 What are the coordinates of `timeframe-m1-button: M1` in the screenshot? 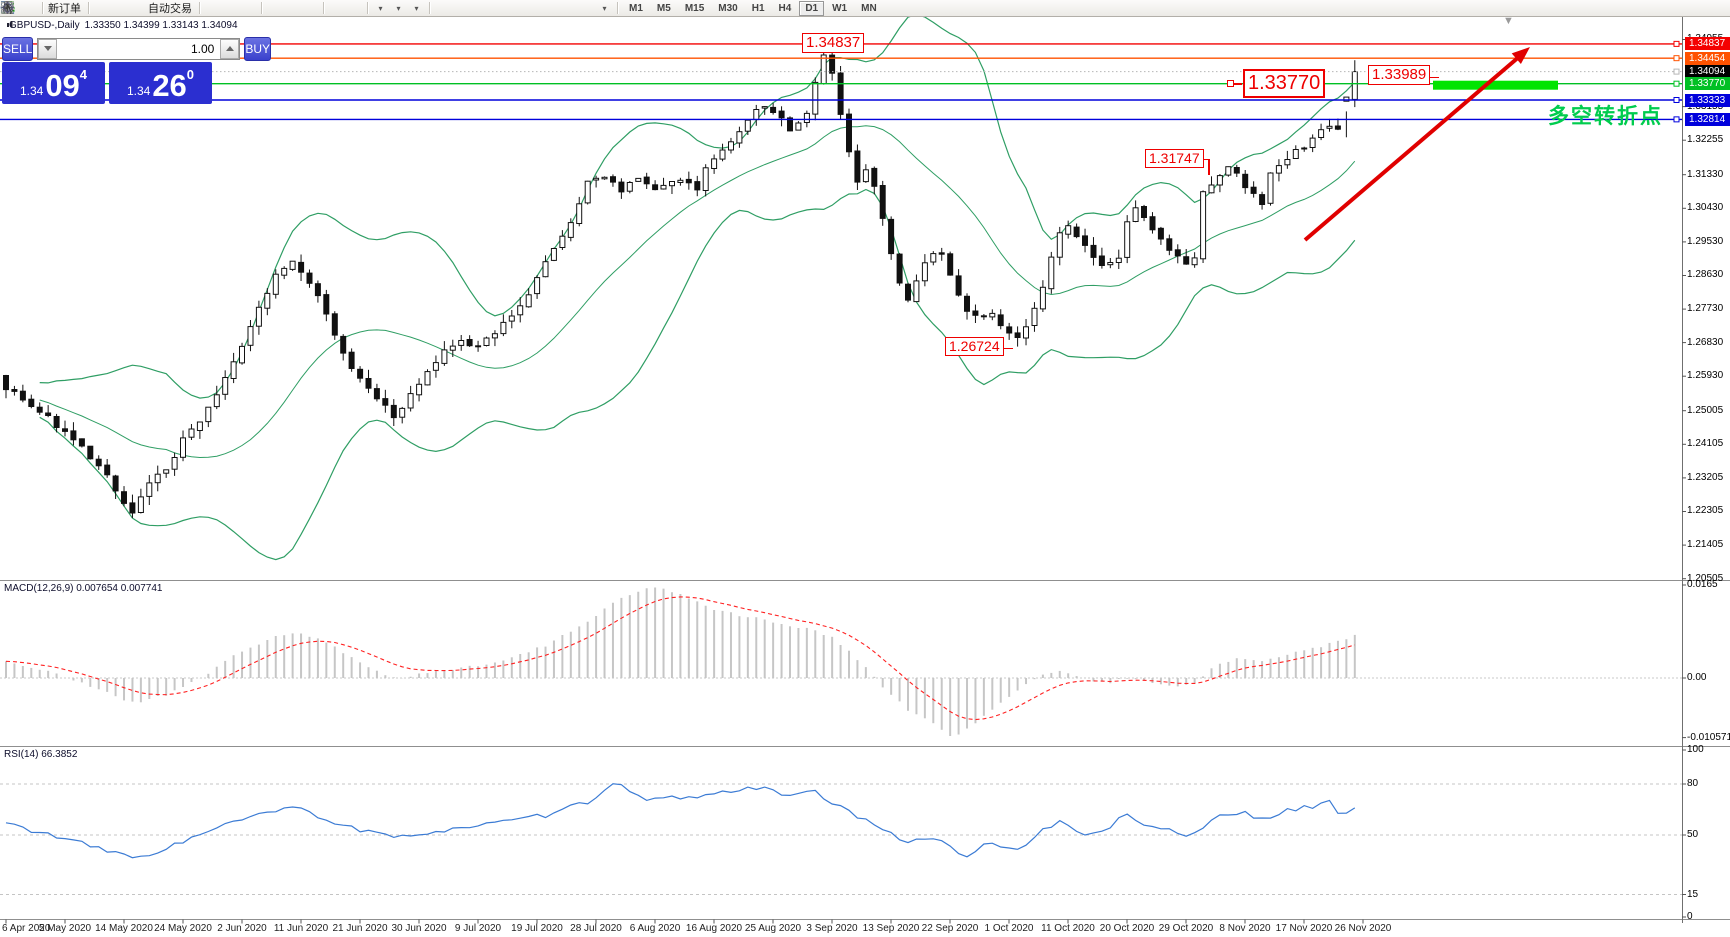 It's located at (636, 8).